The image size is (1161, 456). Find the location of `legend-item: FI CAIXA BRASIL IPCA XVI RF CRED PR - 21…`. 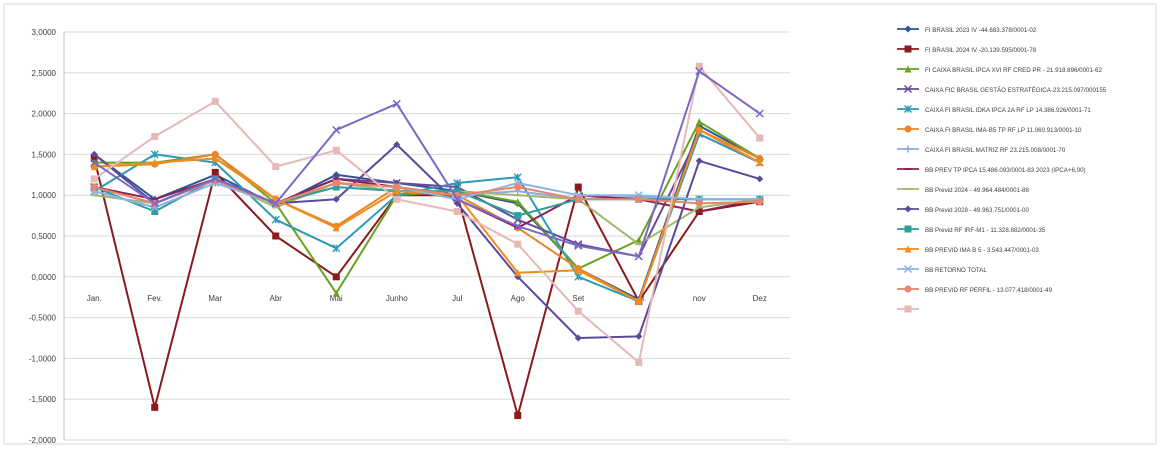

legend-item: FI CAIXA BRASIL IPCA XVI RF CRED PR - 21… is located at coordinates (999, 69).